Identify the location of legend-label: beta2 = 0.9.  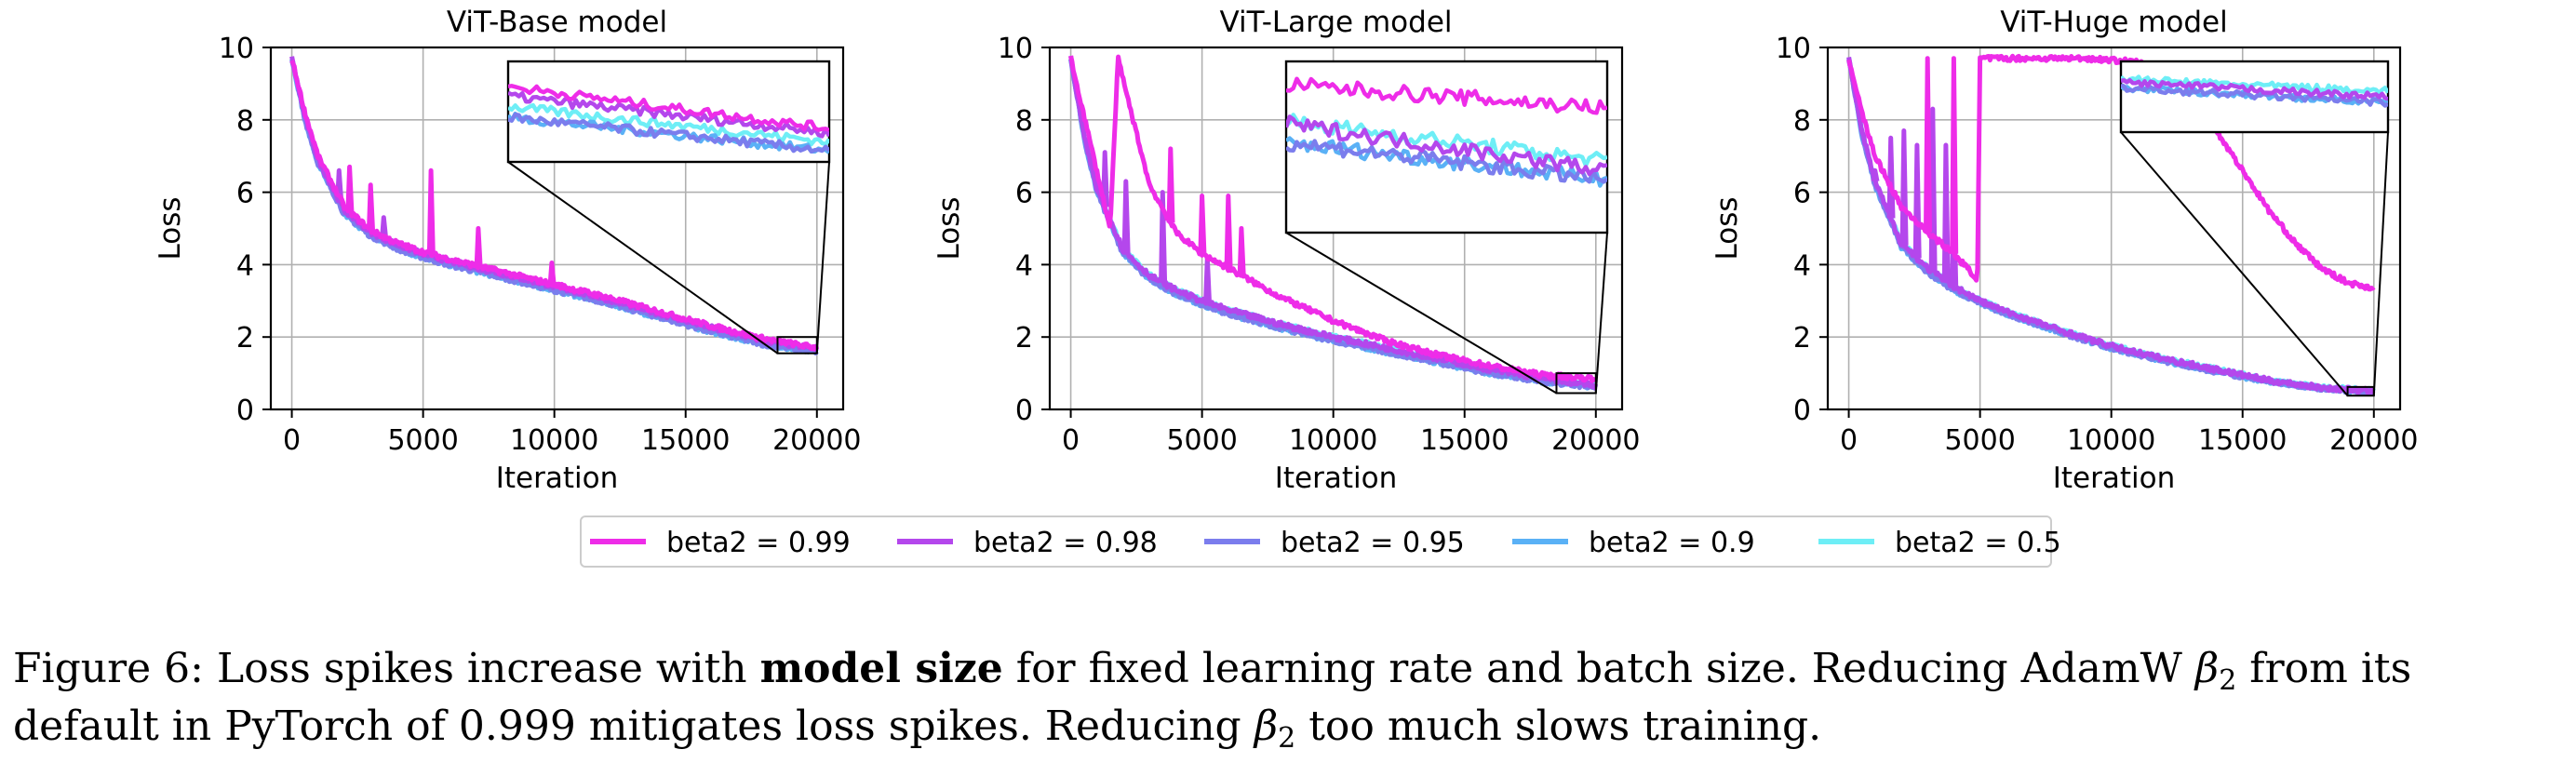
(1672, 543).